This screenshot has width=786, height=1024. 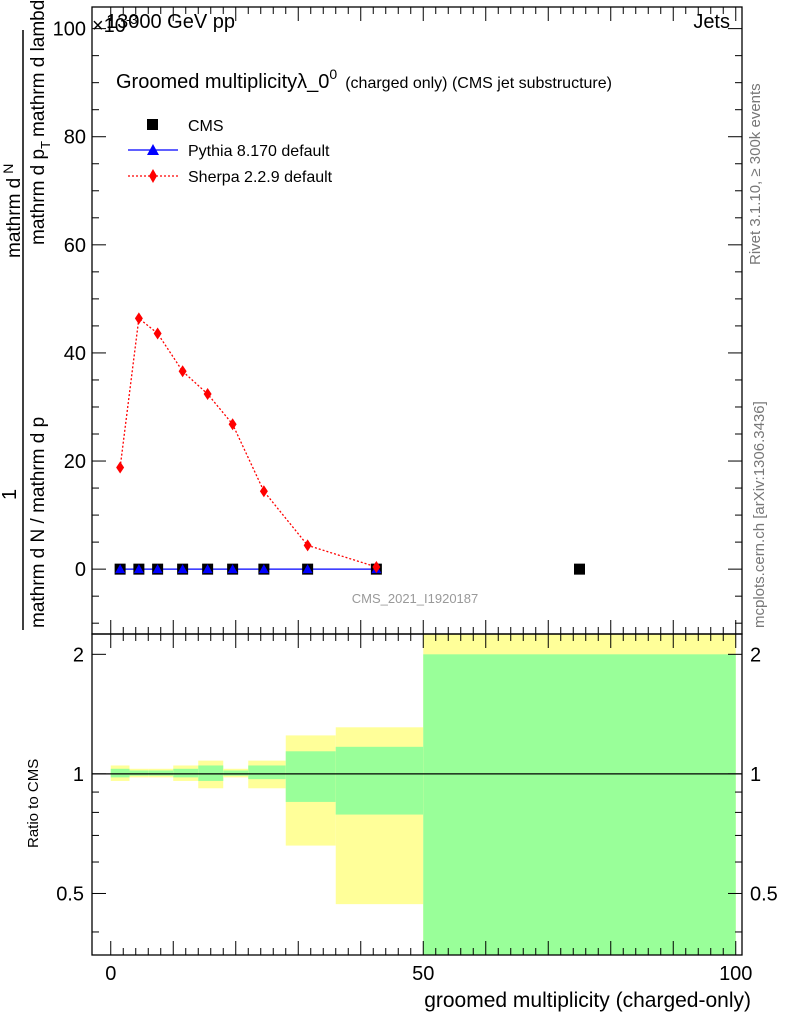 I want to click on main-y-tick-label: 20, so click(x=75, y=462).